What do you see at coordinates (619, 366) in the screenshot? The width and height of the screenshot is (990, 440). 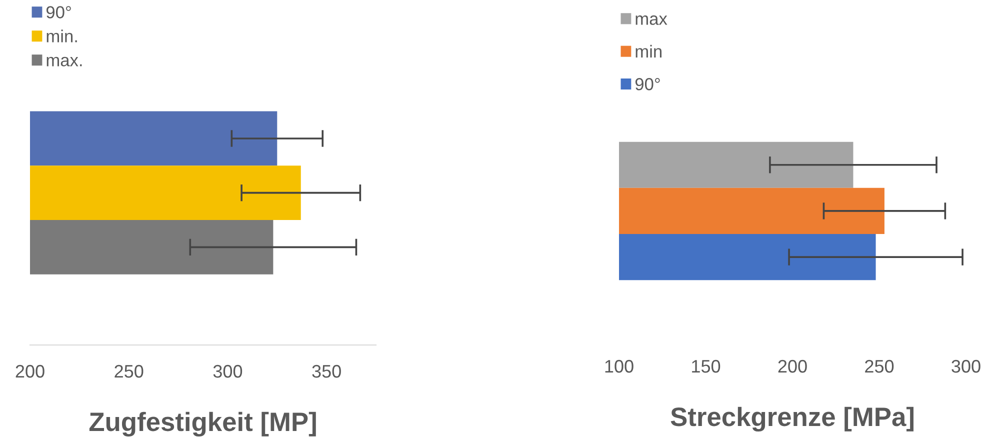 I see `x-tick-label: 100` at bounding box center [619, 366].